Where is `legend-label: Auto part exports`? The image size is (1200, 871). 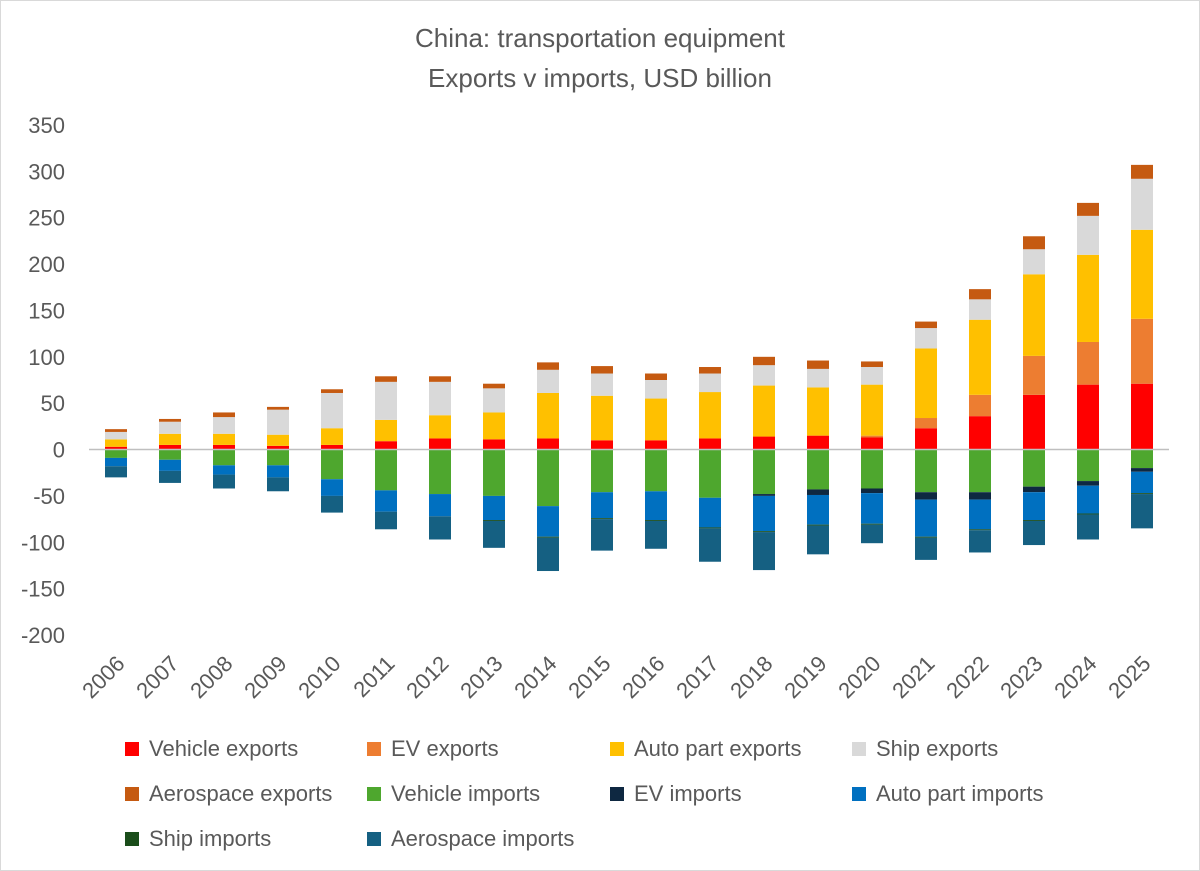
legend-label: Auto part exports is located at coordinates (718, 748).